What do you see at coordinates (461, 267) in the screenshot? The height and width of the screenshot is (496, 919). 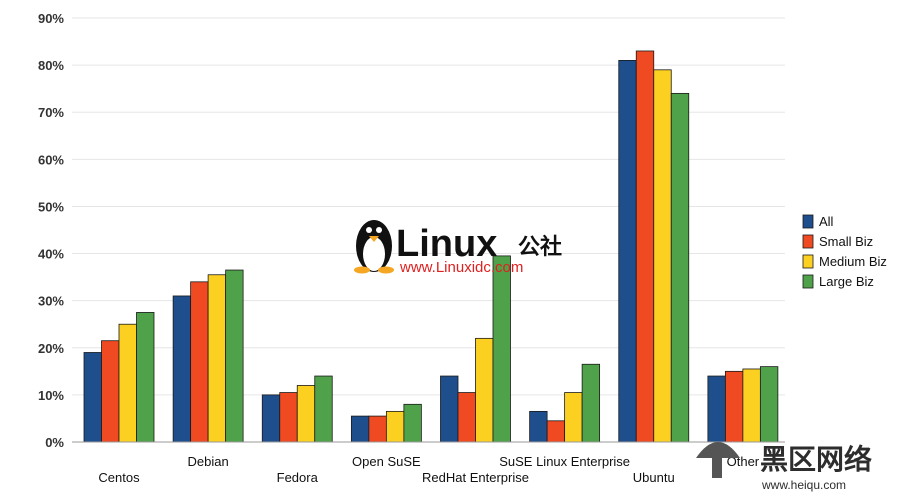 I see `watermark-url: www.Linuxidc.com` at bounding box center [461, 267].